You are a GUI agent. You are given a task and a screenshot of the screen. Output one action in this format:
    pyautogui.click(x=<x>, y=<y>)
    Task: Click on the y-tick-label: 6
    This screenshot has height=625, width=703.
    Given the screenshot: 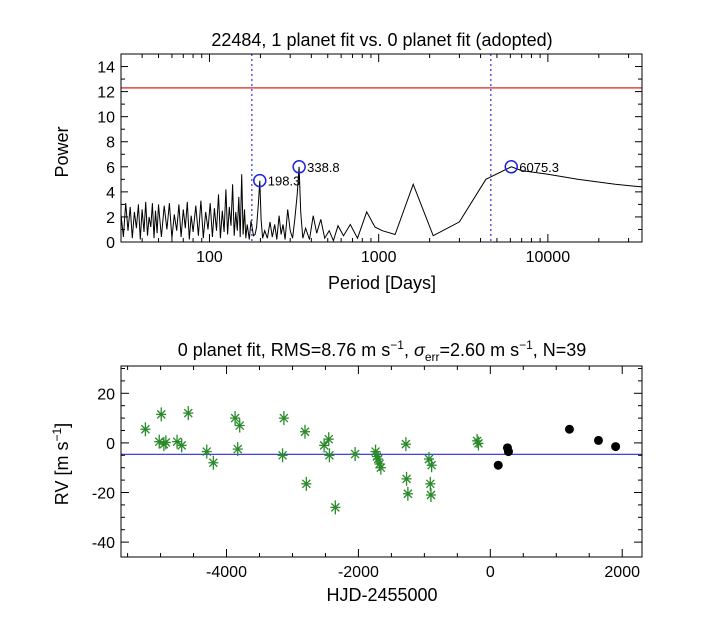 What is the action you would take?
    pyautogui.click(x=110, y=168)
    